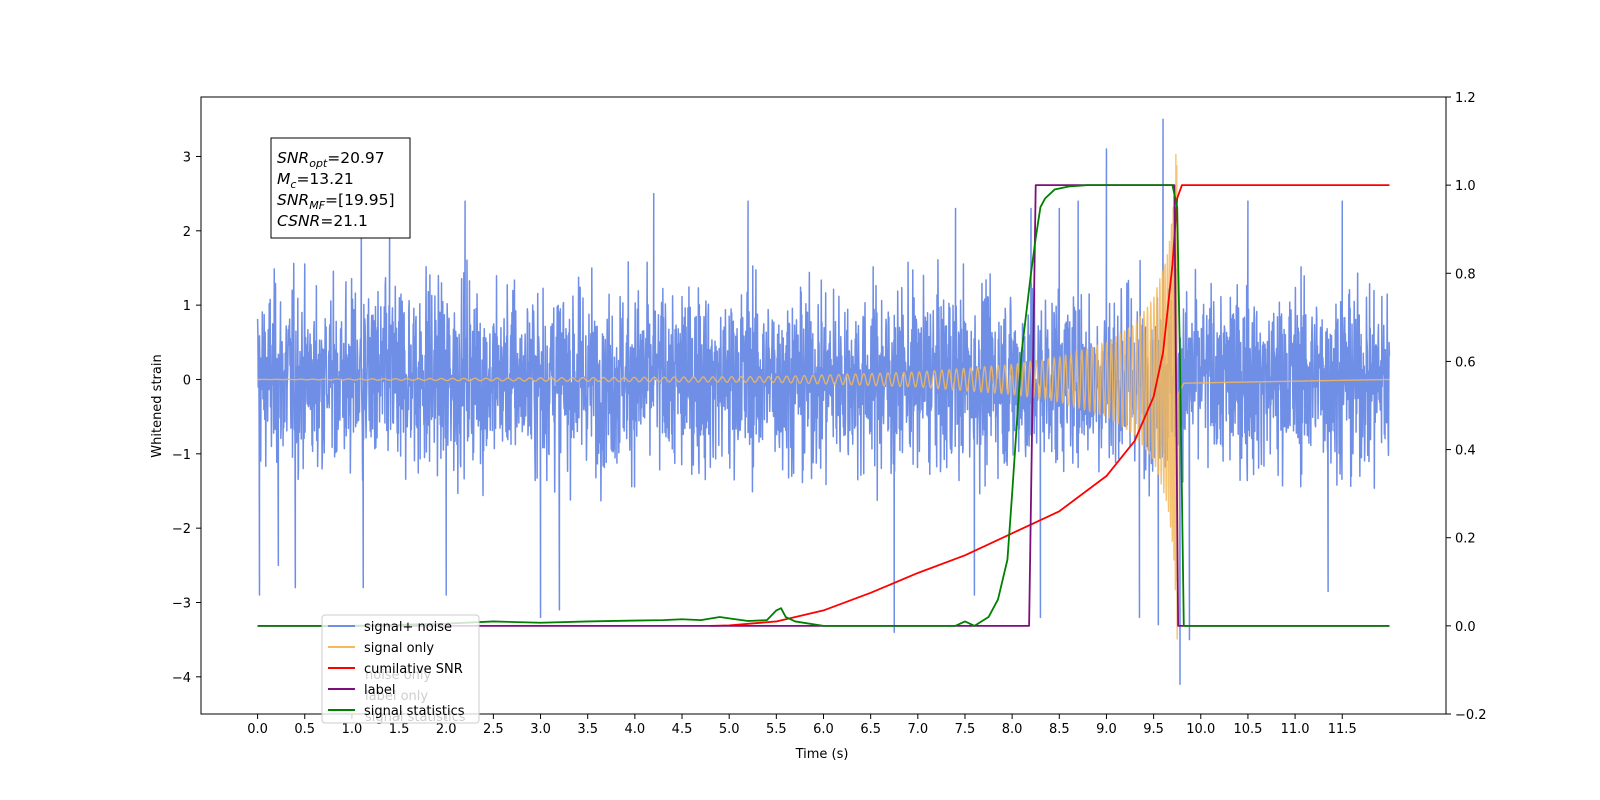  What do you see at coordinates (187, 232) in the screenshot?
I see `y-left-tick-label: 2` at bounding box center [187, 232].